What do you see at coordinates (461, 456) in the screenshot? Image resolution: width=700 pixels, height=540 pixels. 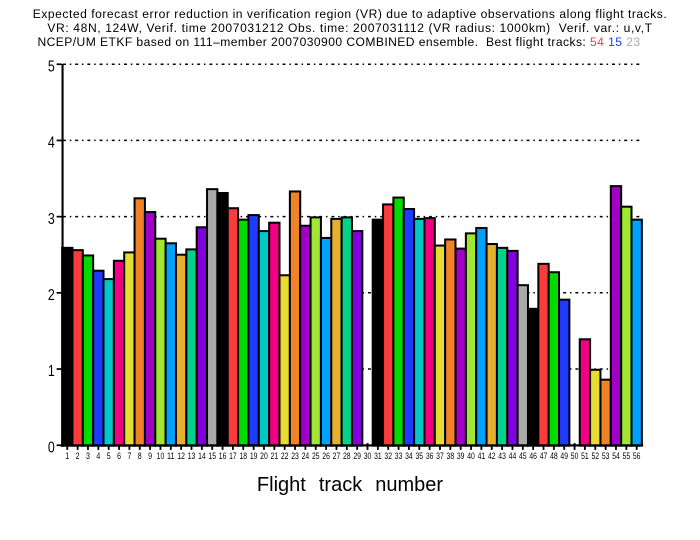 I see `svg-text: 39` at bounding box center [461, 456].